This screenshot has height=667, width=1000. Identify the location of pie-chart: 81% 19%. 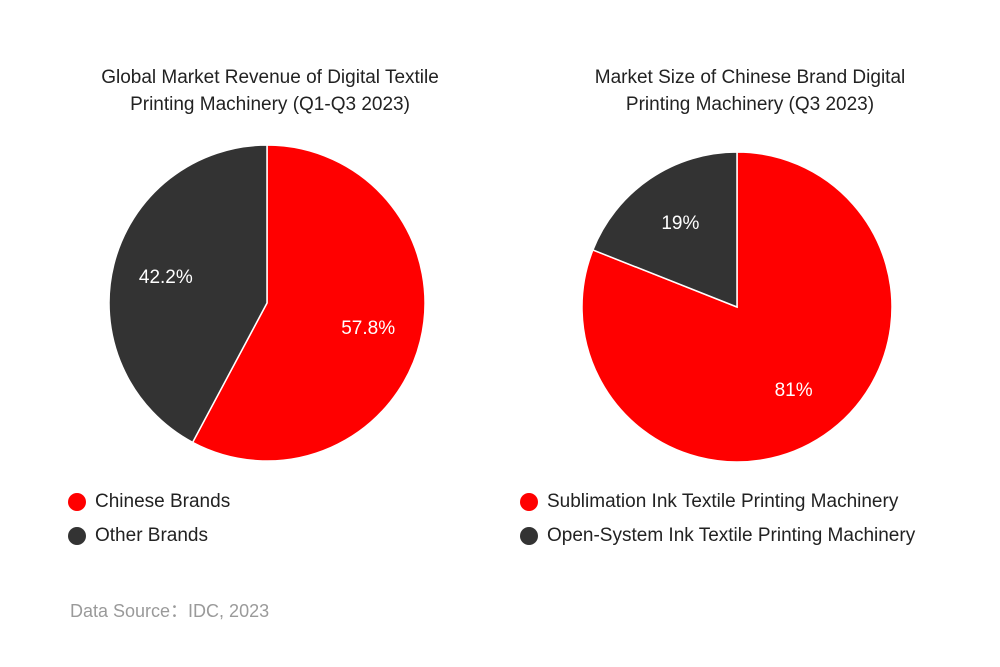
(737, 307).